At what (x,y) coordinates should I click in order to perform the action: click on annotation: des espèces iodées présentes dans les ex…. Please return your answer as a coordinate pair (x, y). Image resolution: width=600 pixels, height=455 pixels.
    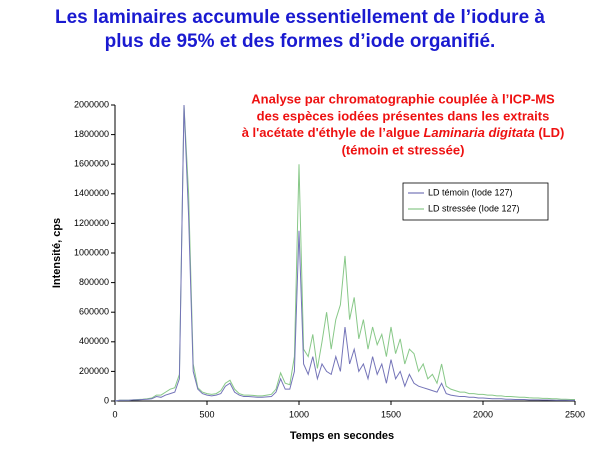
    Looking at the image, I should click on (403, 115).